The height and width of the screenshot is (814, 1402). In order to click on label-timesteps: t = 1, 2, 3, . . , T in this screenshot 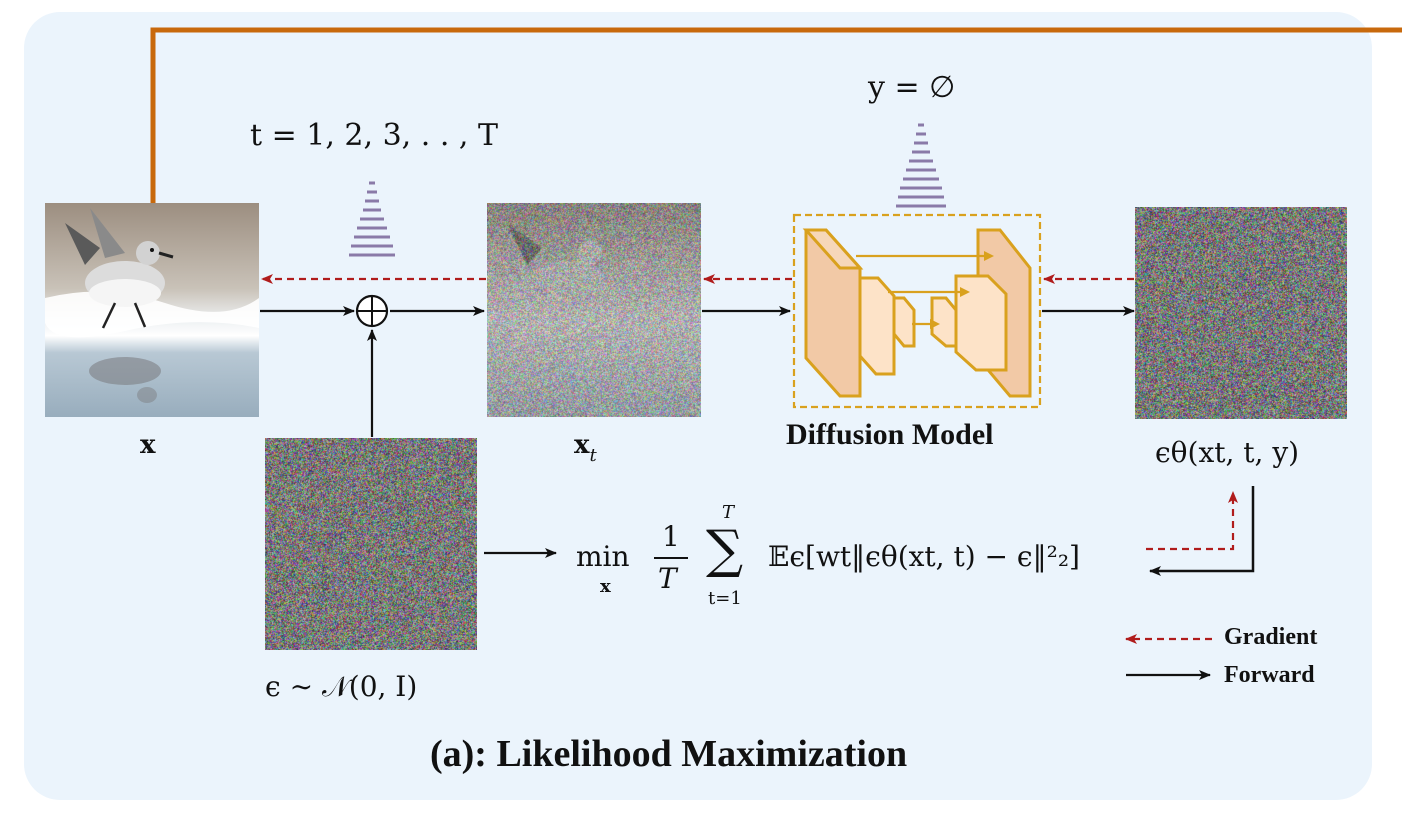, I will do `click(374, 135)`.